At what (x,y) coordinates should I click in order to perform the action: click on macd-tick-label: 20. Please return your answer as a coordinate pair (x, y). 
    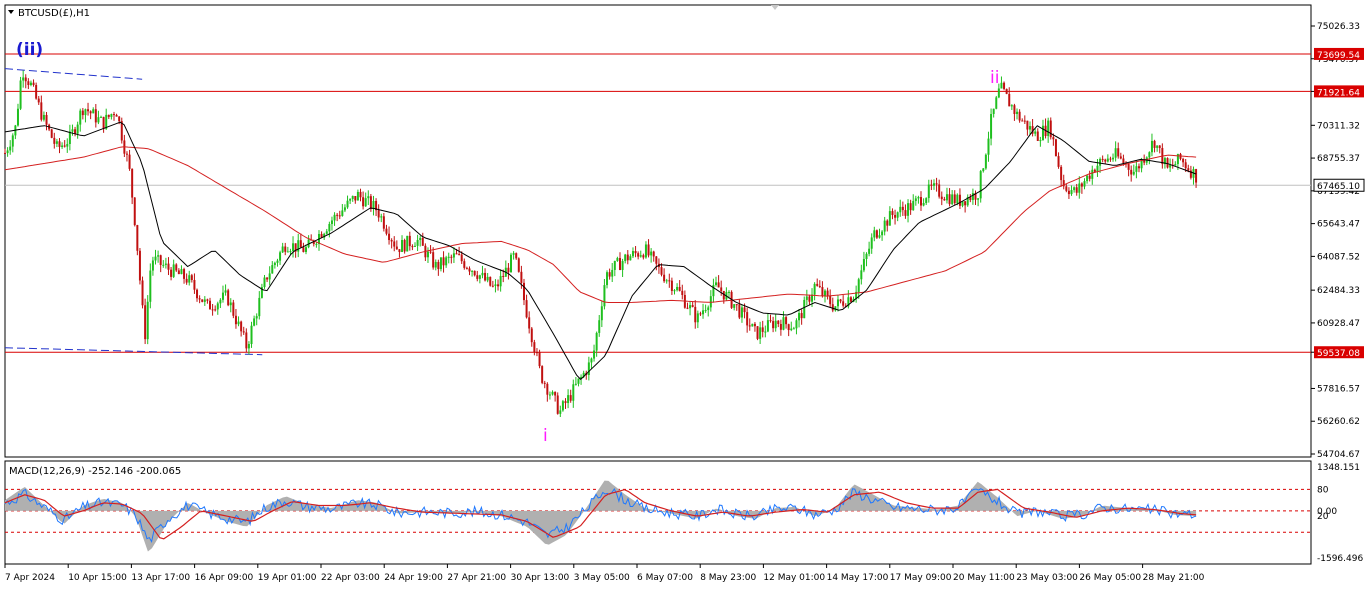
    Looking at the image, I should click on (1323, 517).